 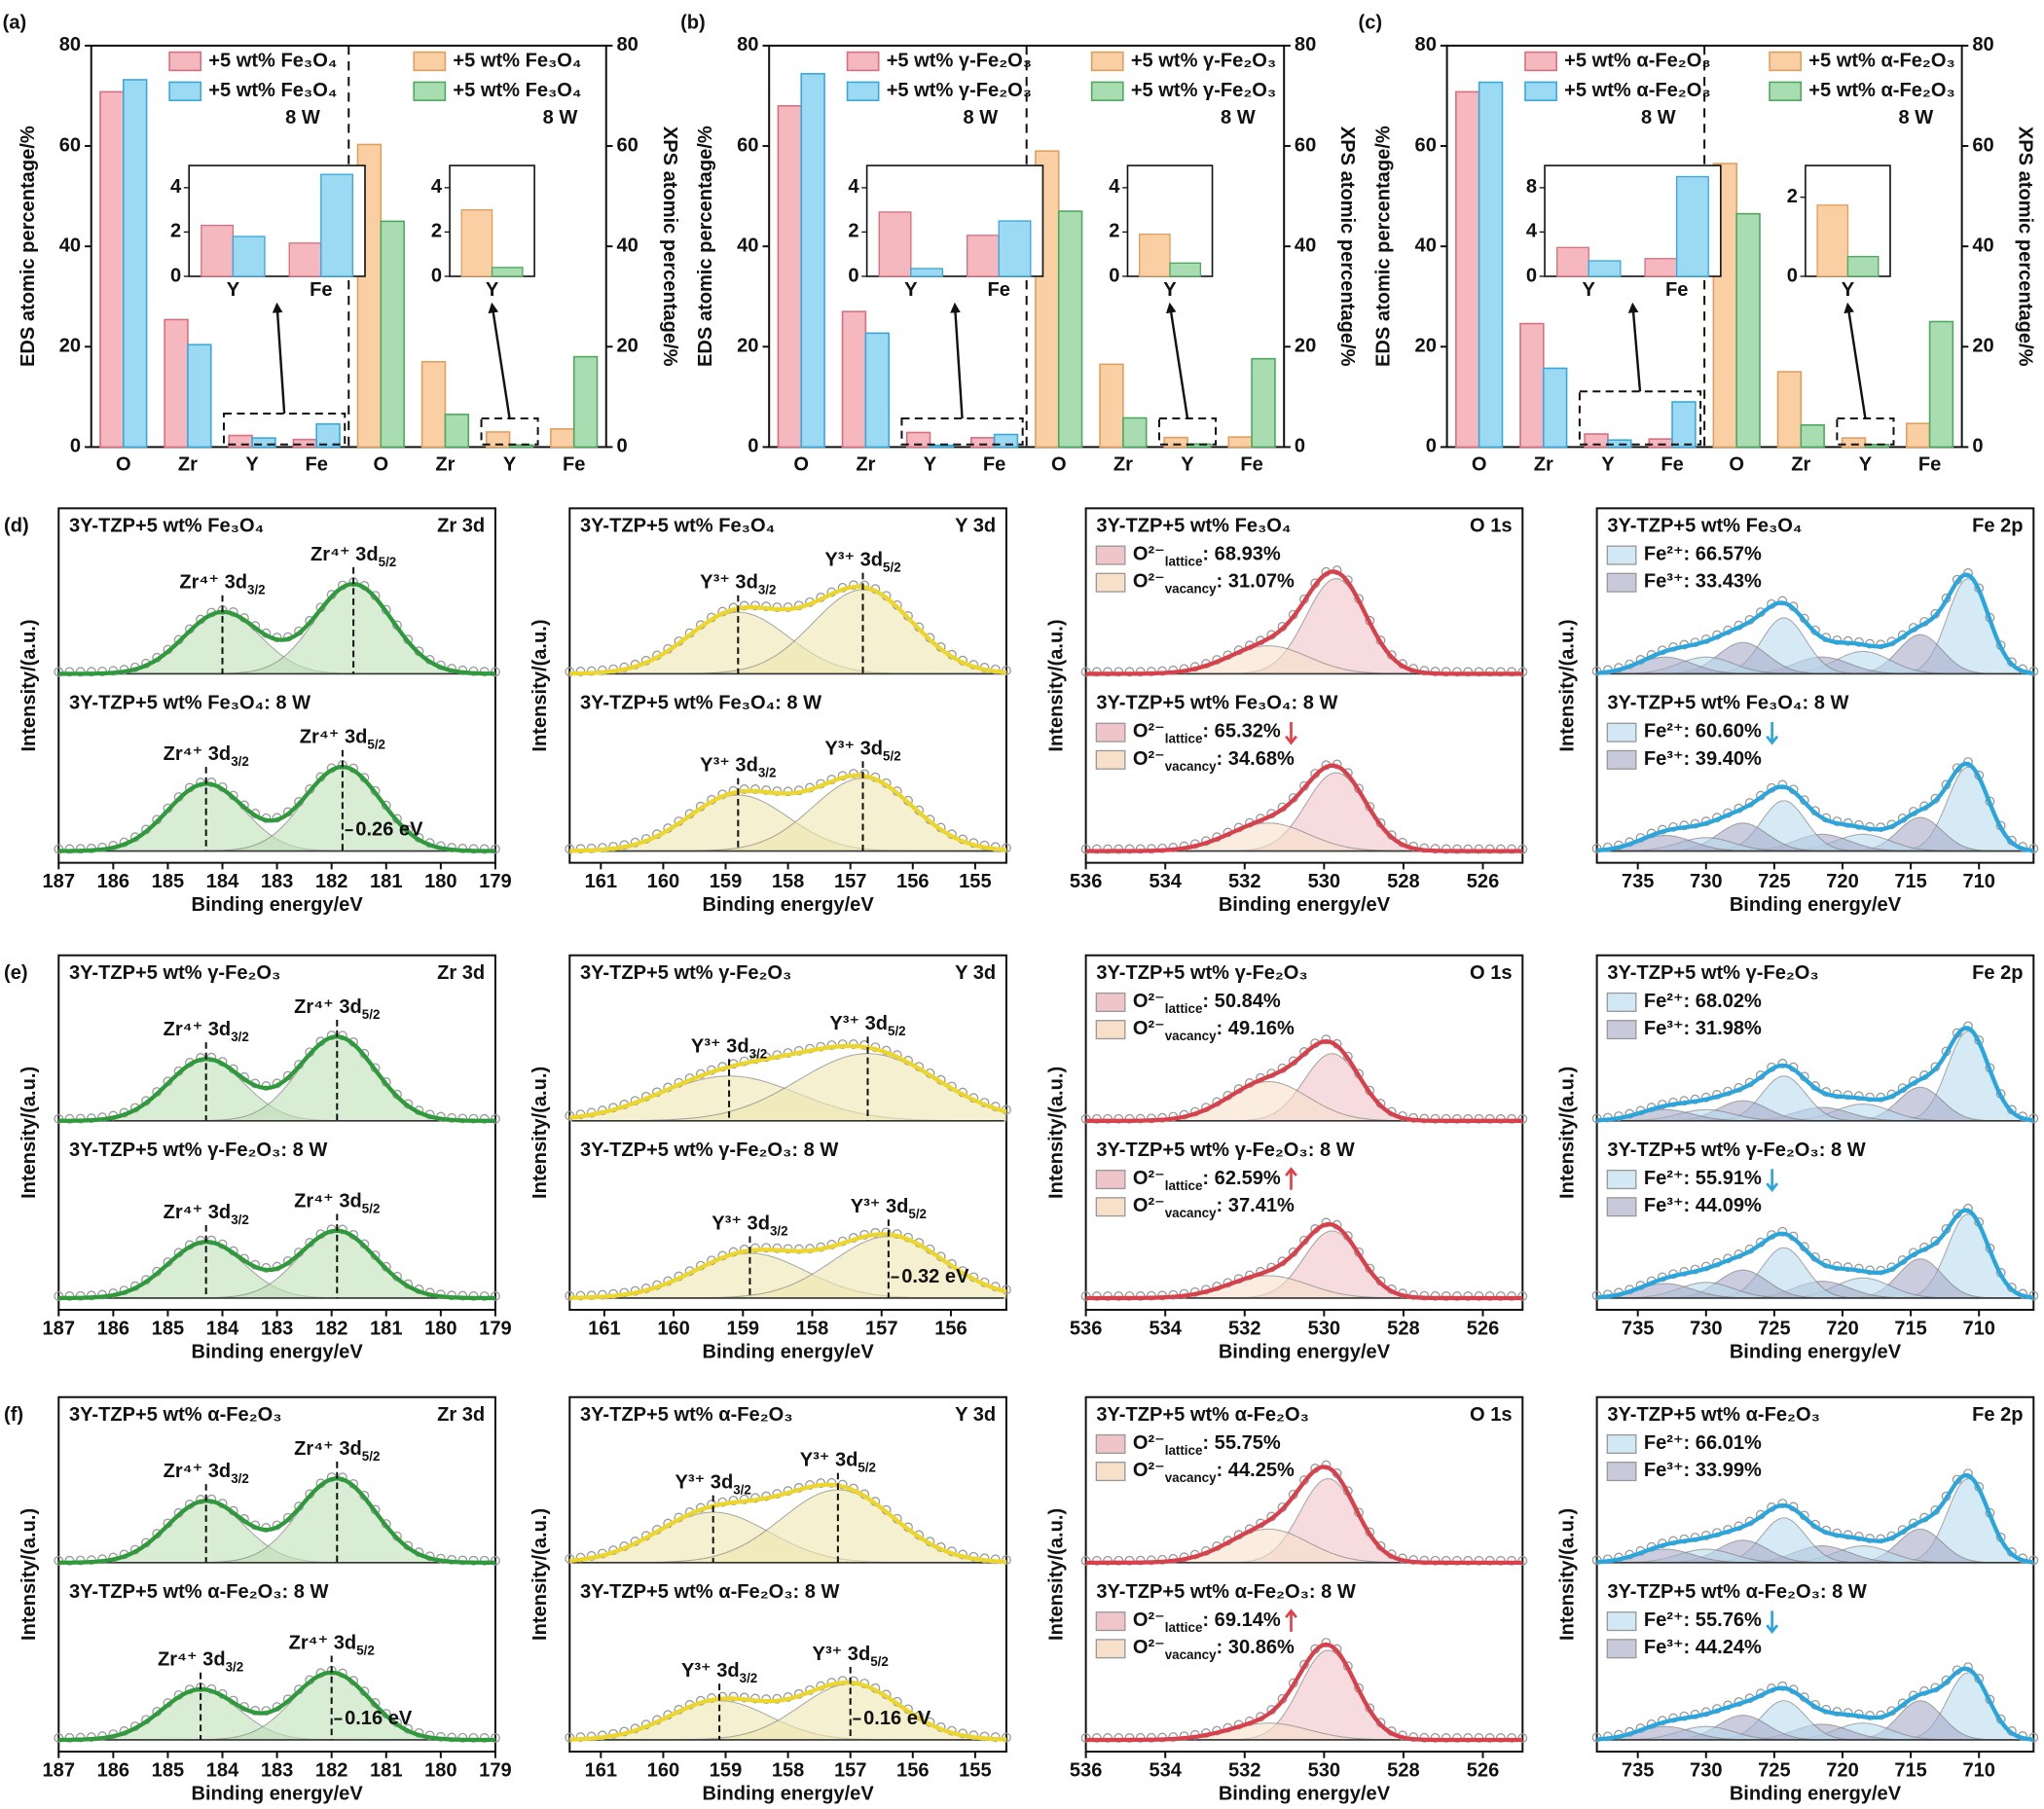 What do you see at coordinates (29, 1575) in the screenshot?
I see `y-axis-label: Intensity/(a.u.)` at bounding box center [29, 1575].